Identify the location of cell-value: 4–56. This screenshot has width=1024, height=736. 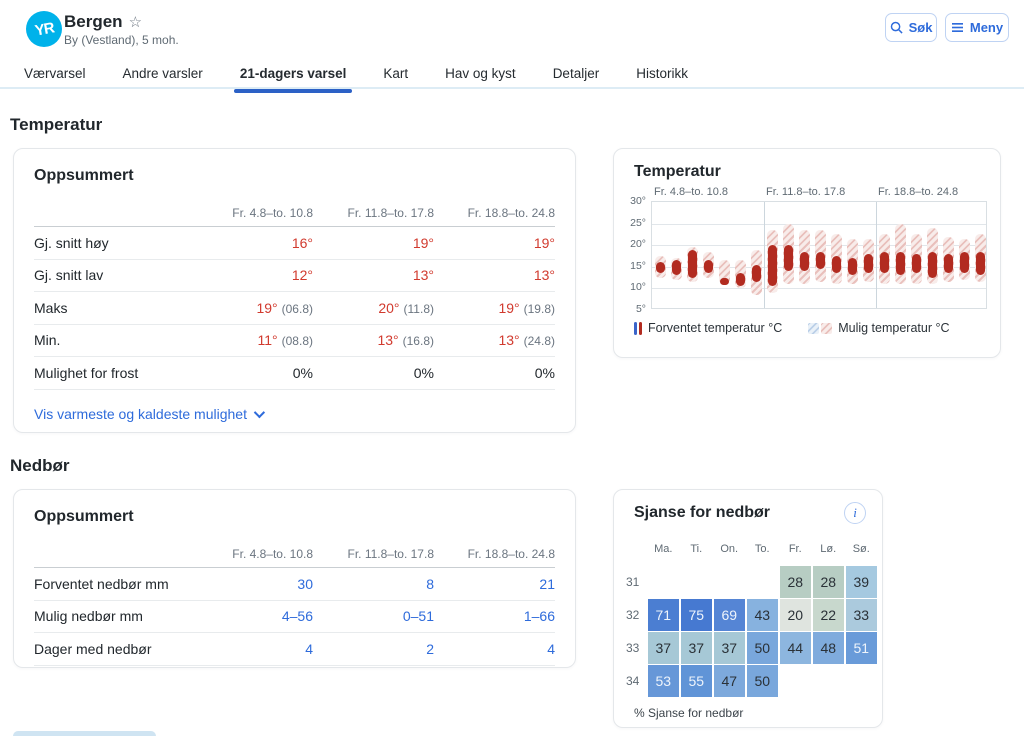
(297, 616).